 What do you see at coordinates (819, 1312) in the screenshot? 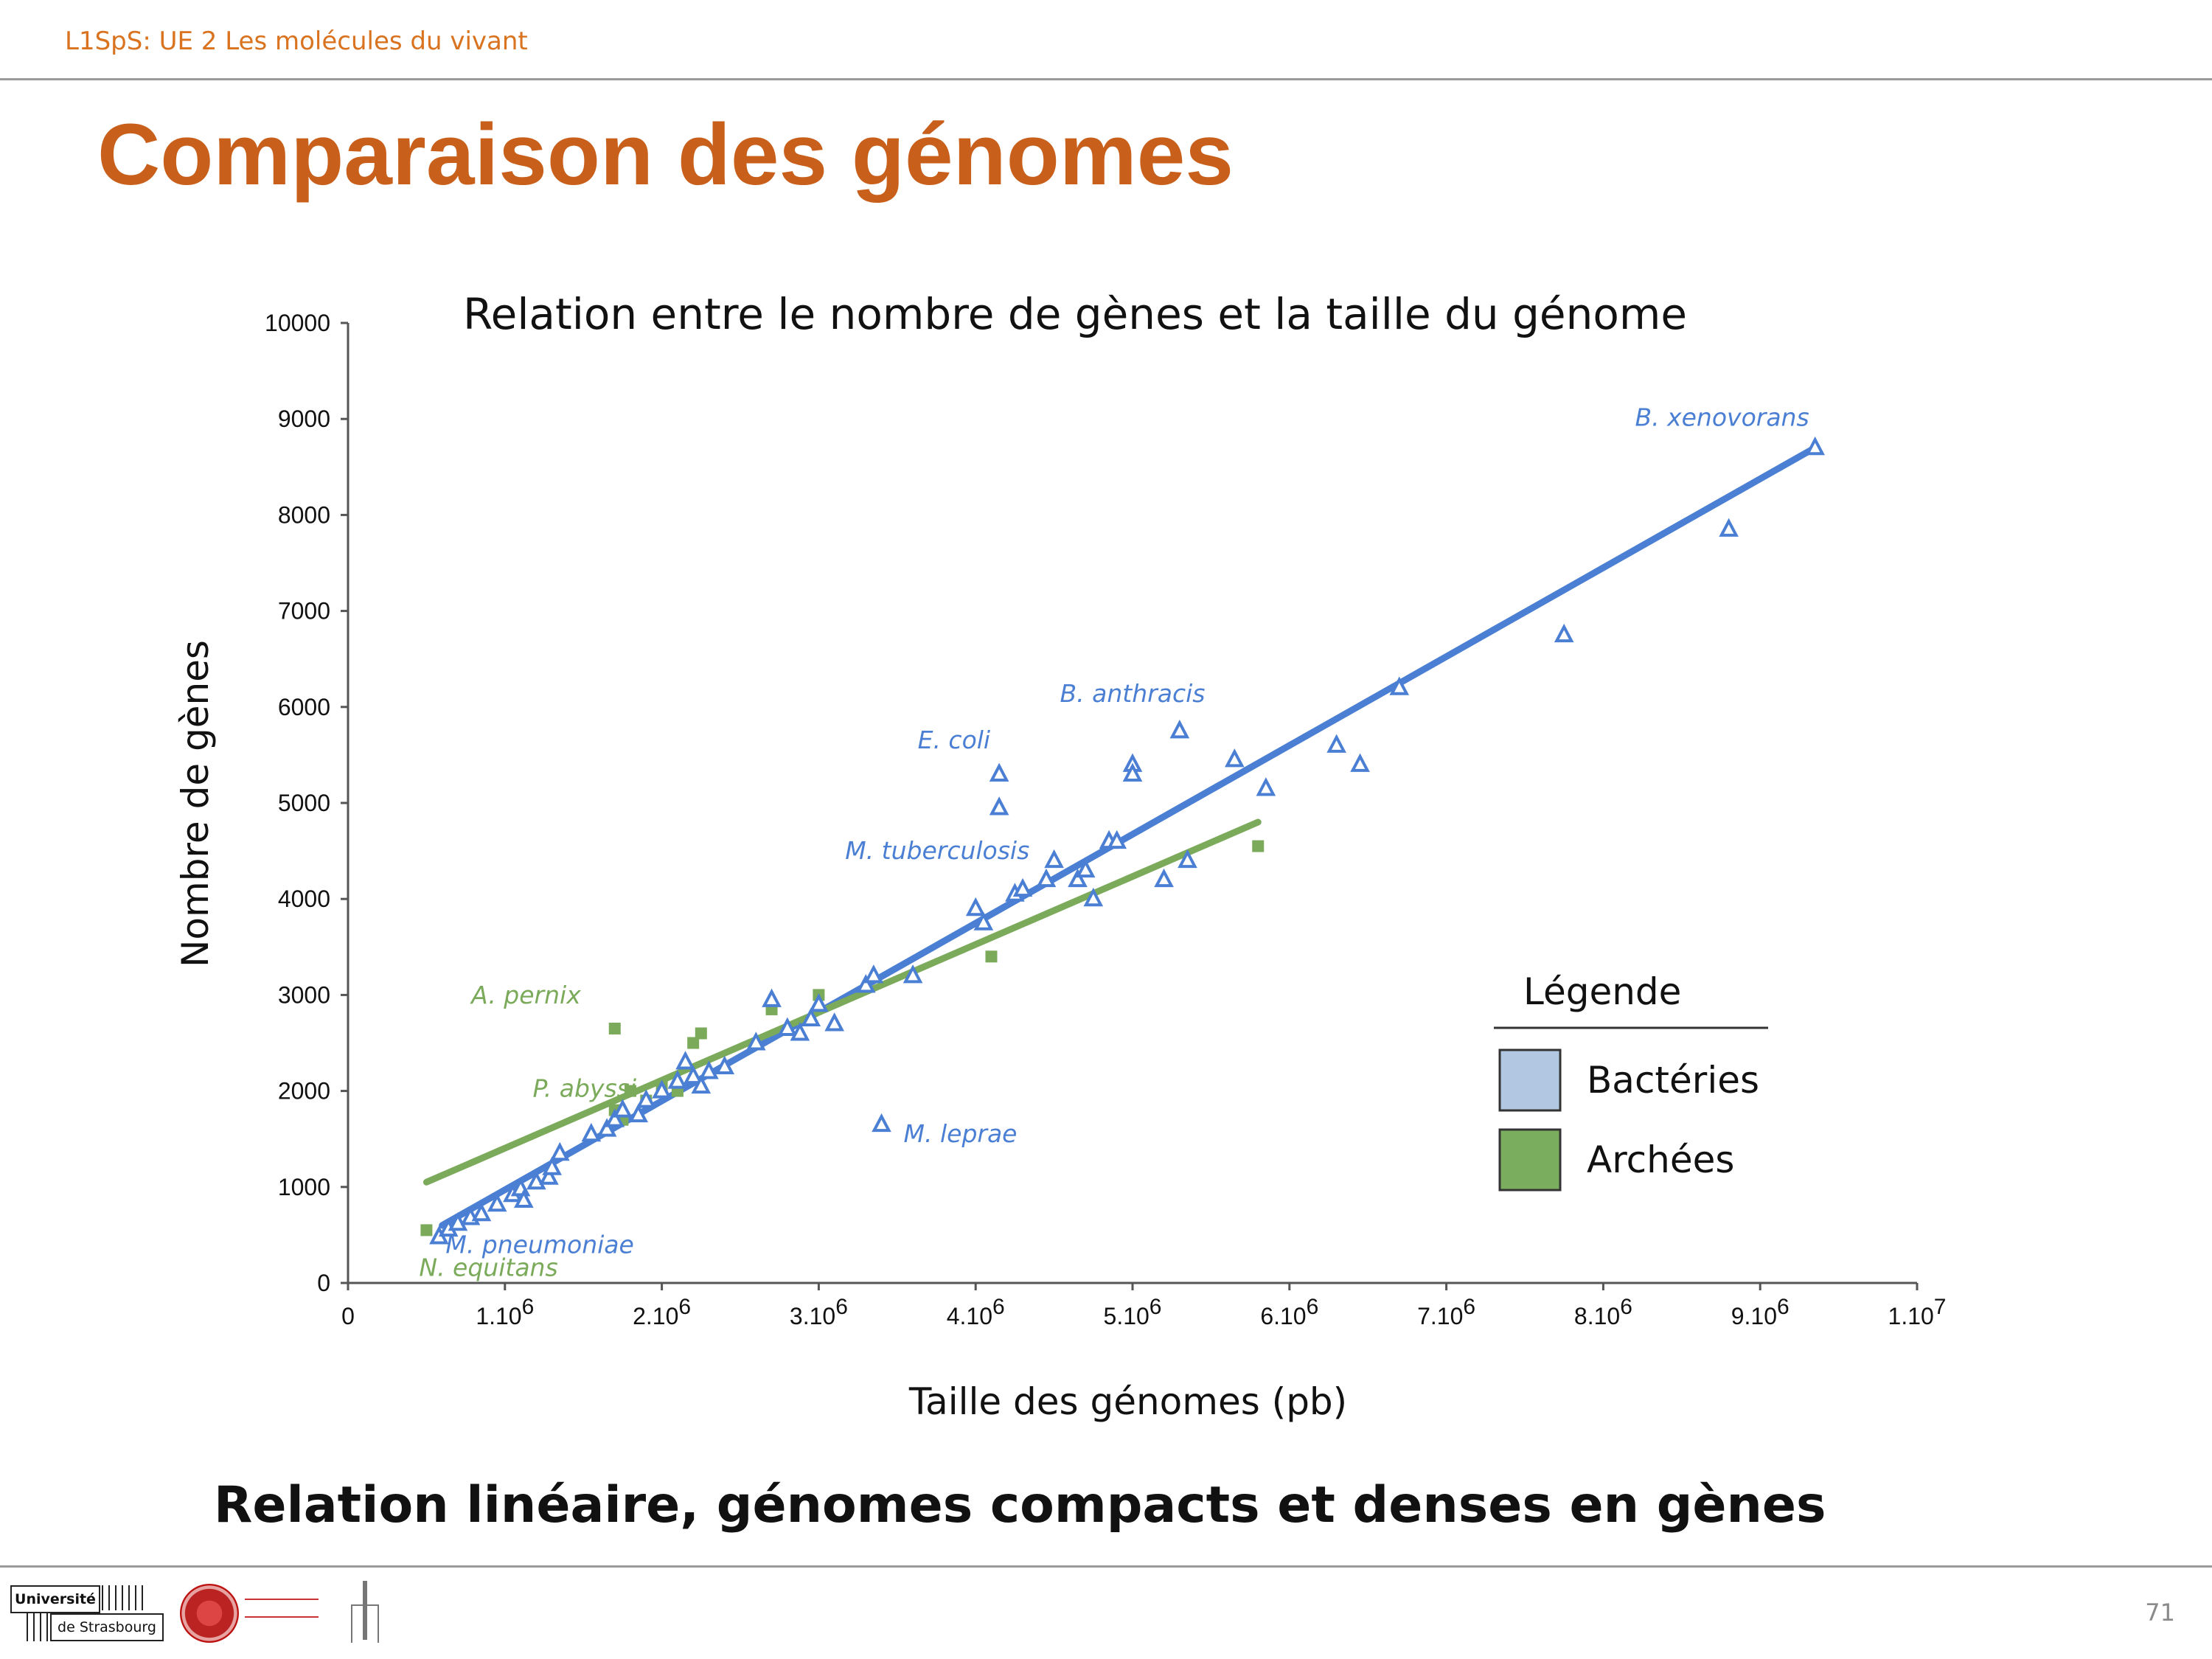
I see `x-tick-label: 3.106` at bounding box center [819, 1312].